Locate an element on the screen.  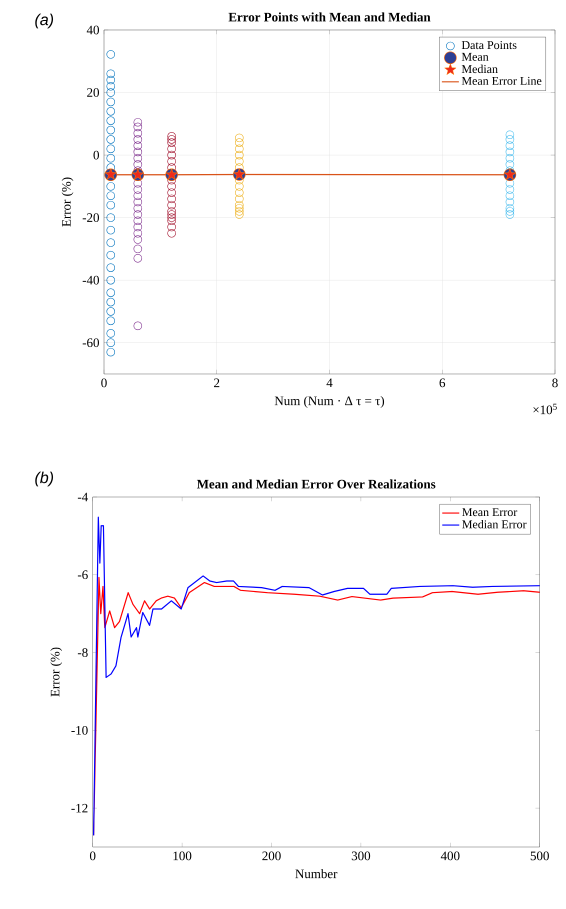
text: (a) is located at coordinates (44, 21).